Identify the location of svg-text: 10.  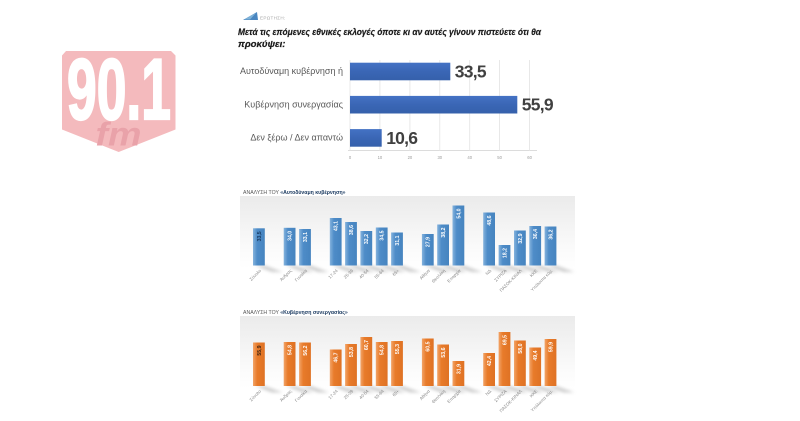
(380, 157).